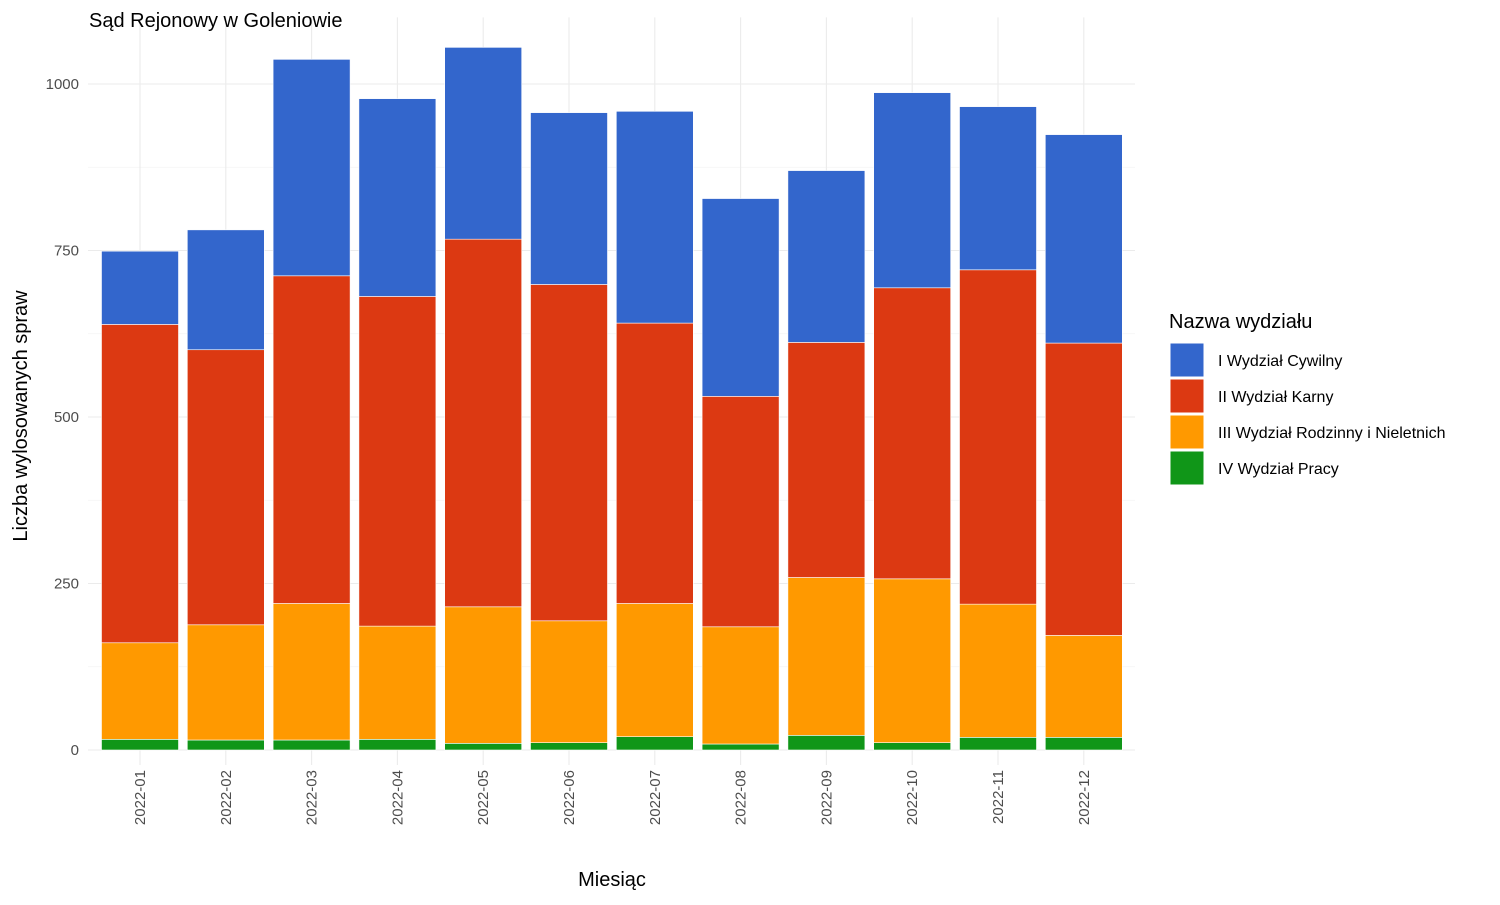 Image resolution: width=1500 pixels, height=905 pixels. What do you see at coordinates (1240, 322) in the screenshot?
I see `legend-title: Nazwa wydziału` at bounding box center [1240, 322].